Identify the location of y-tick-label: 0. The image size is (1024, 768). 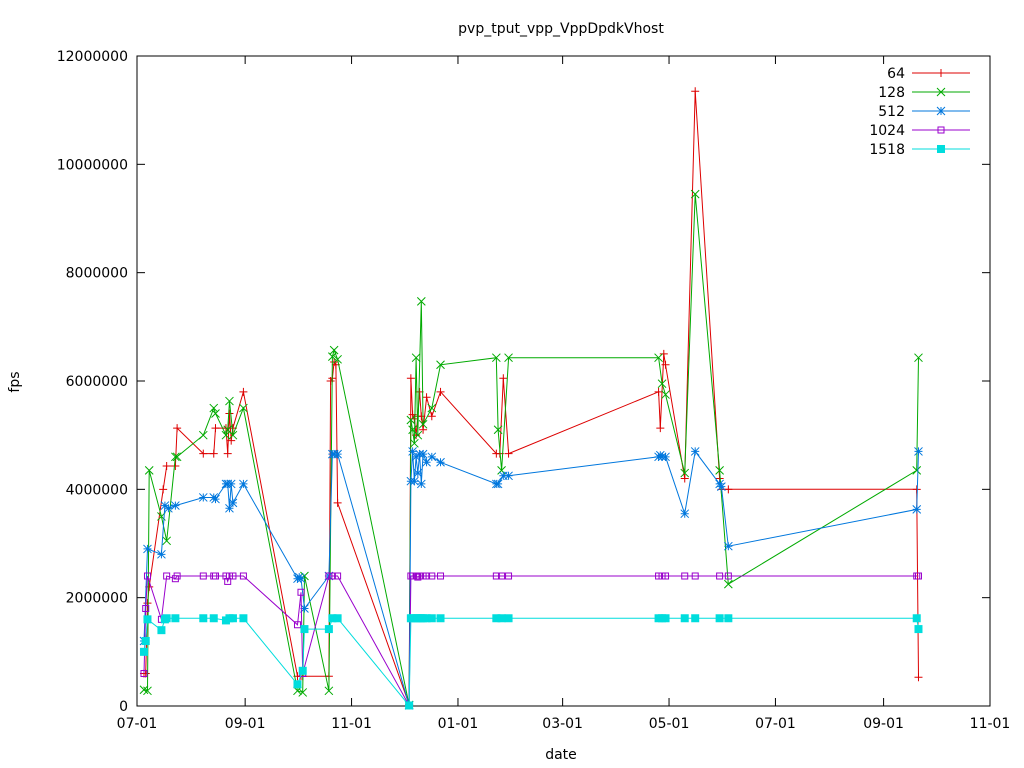
(123, 707).